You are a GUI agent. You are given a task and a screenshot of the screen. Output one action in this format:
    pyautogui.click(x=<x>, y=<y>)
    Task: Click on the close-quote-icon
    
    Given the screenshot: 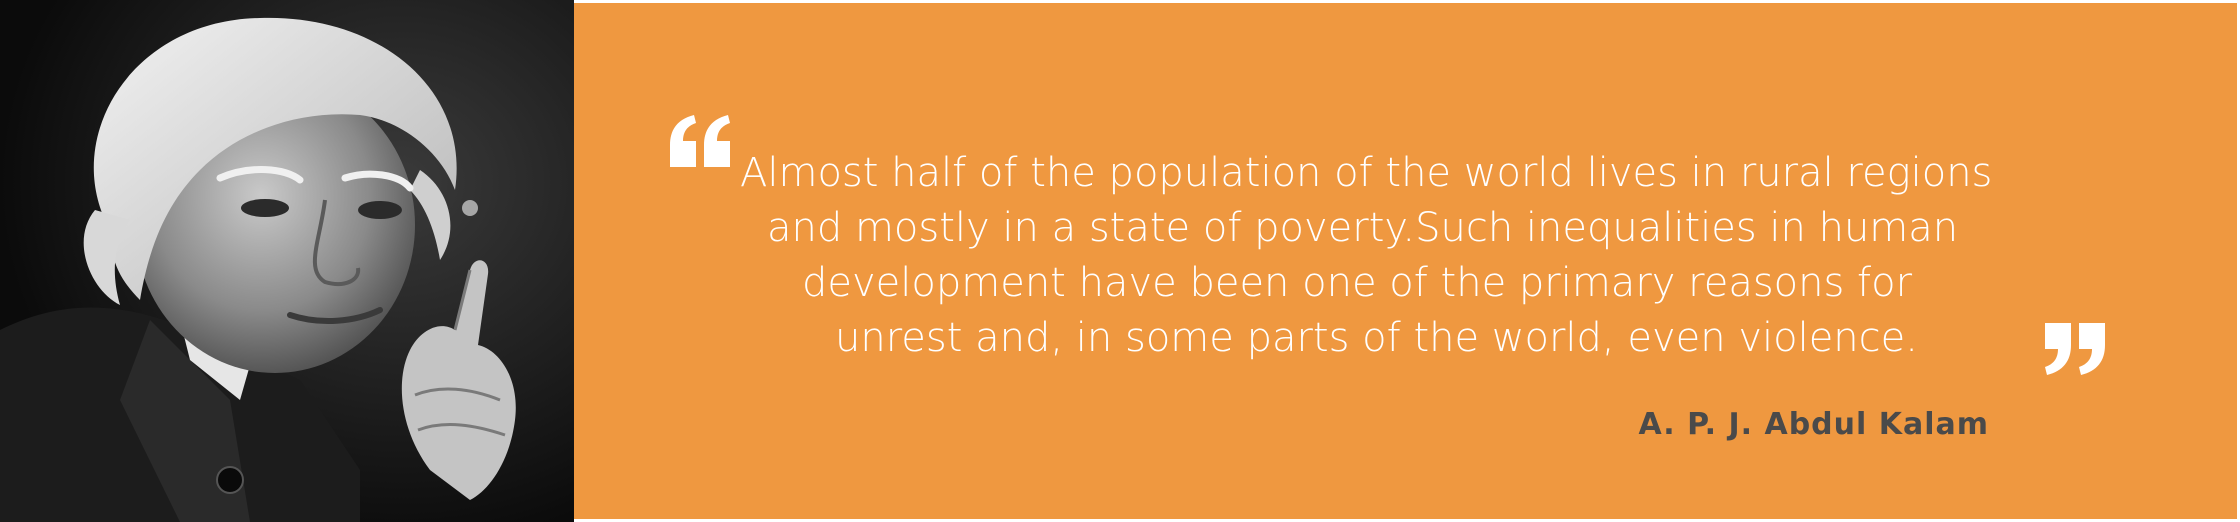 What is the action you would take?
    pyautogui.click(x=2075, y=349)
    